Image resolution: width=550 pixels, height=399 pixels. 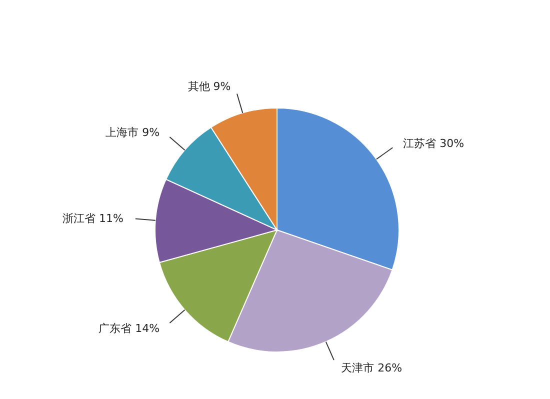 What do you see at coordinates (133, 132) in the screenshot?
I see `slice-label: 上海市 9%` at bounding box center [133, 132].